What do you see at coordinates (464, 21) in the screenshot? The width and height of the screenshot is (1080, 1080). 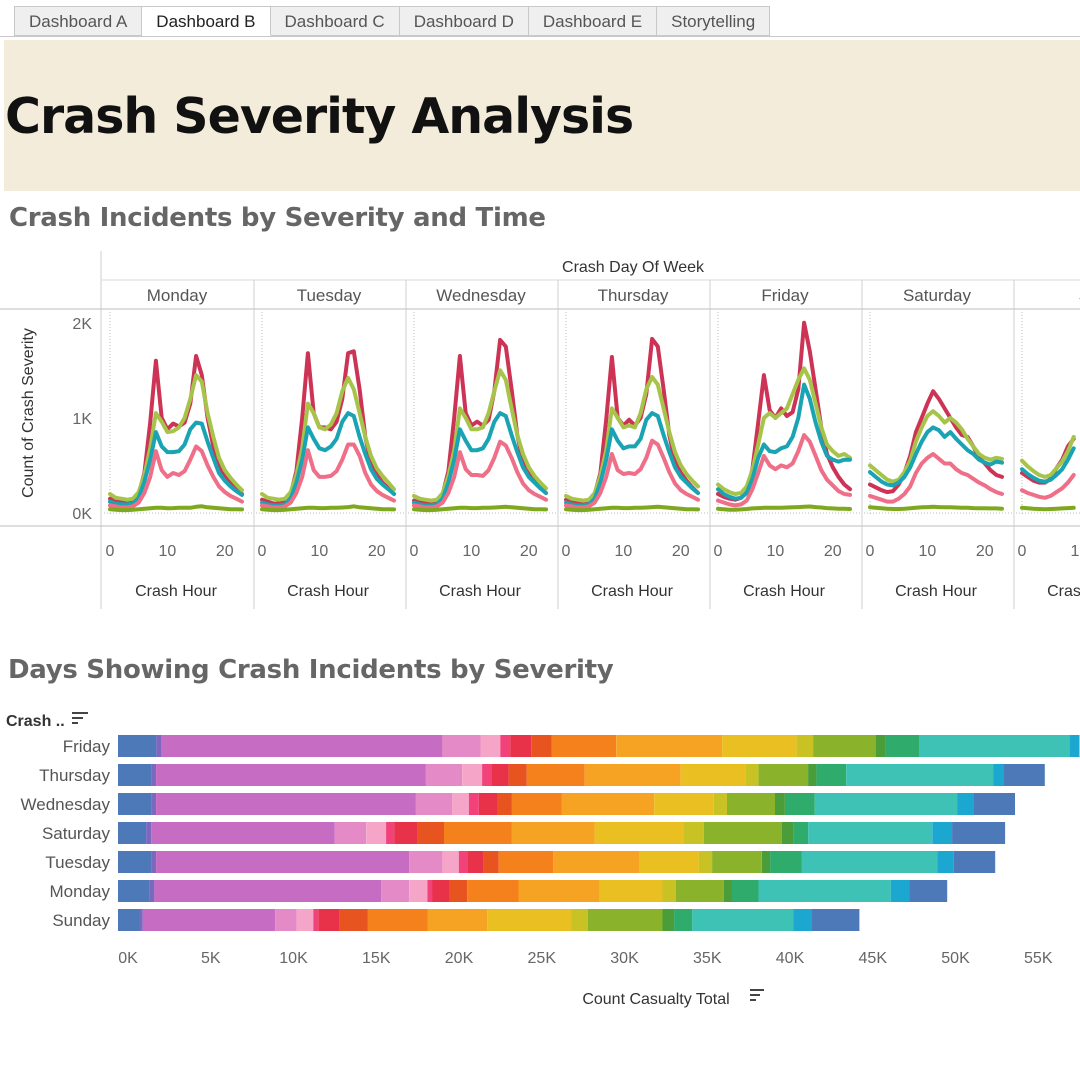 I see `tab-dashboard-d: Dashboard D` at bounding box center [464, 21].